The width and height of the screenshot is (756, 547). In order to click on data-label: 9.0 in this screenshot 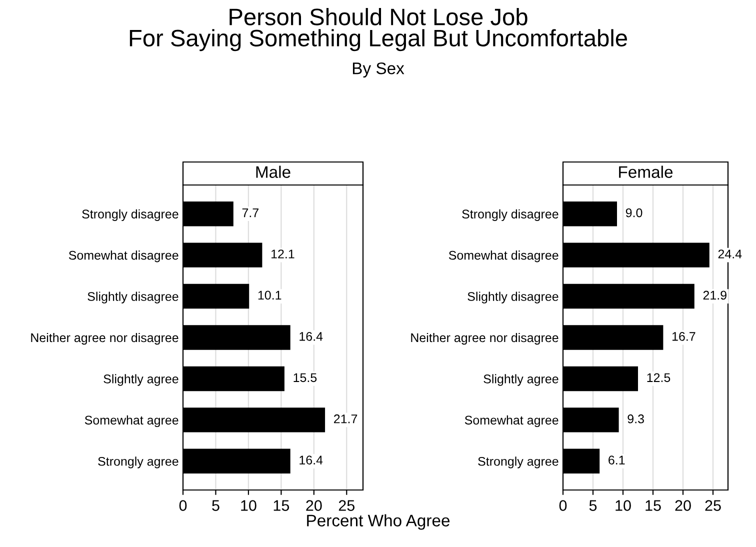, I will do `click(634, 213)`.